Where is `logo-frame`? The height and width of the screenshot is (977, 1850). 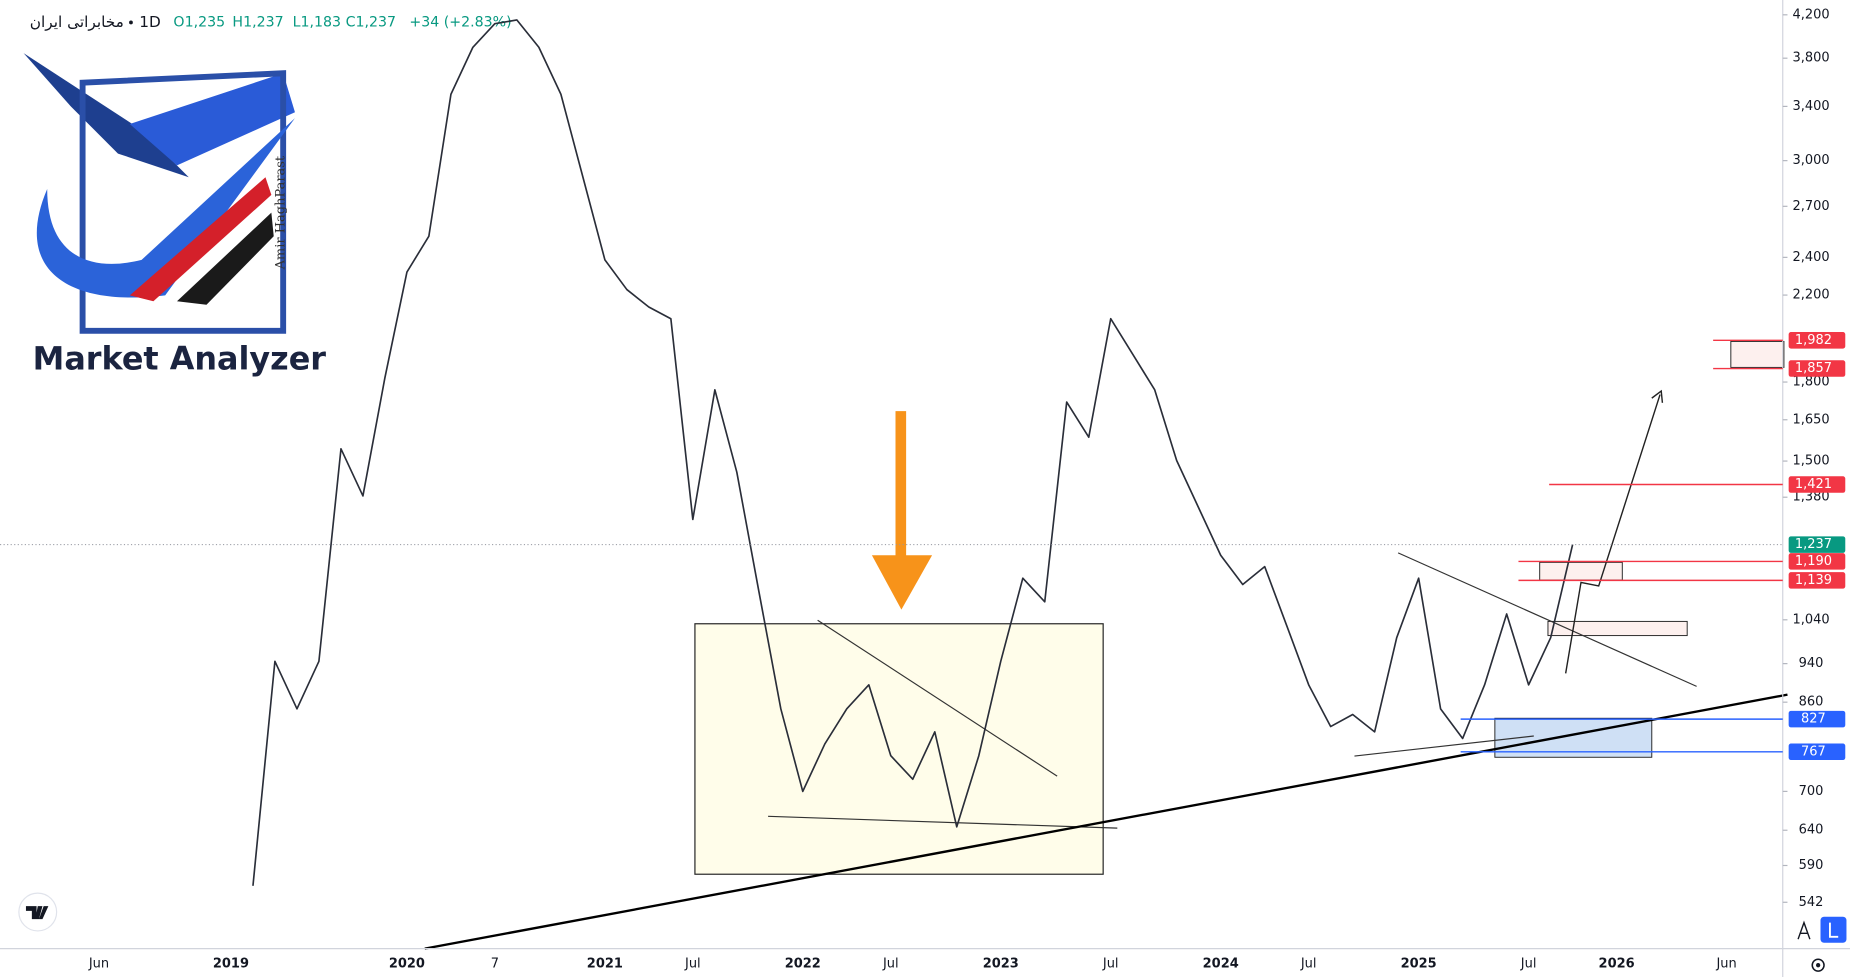 logo-frame is located at coordinates (183, 202).